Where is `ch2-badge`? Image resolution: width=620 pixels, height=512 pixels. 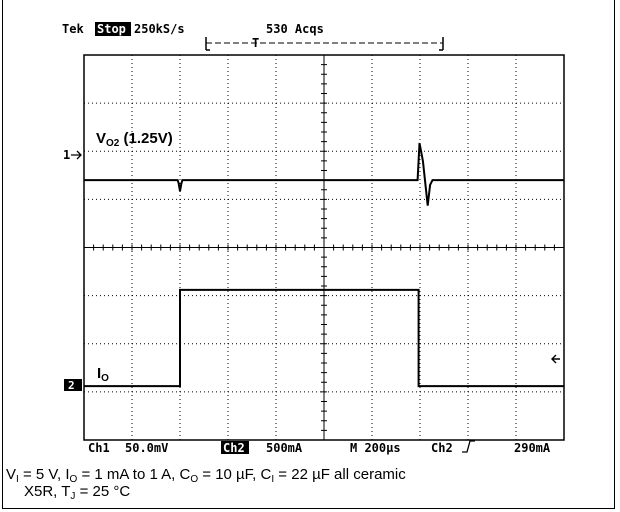
ch2-badge is located at coordinates (235, 447).